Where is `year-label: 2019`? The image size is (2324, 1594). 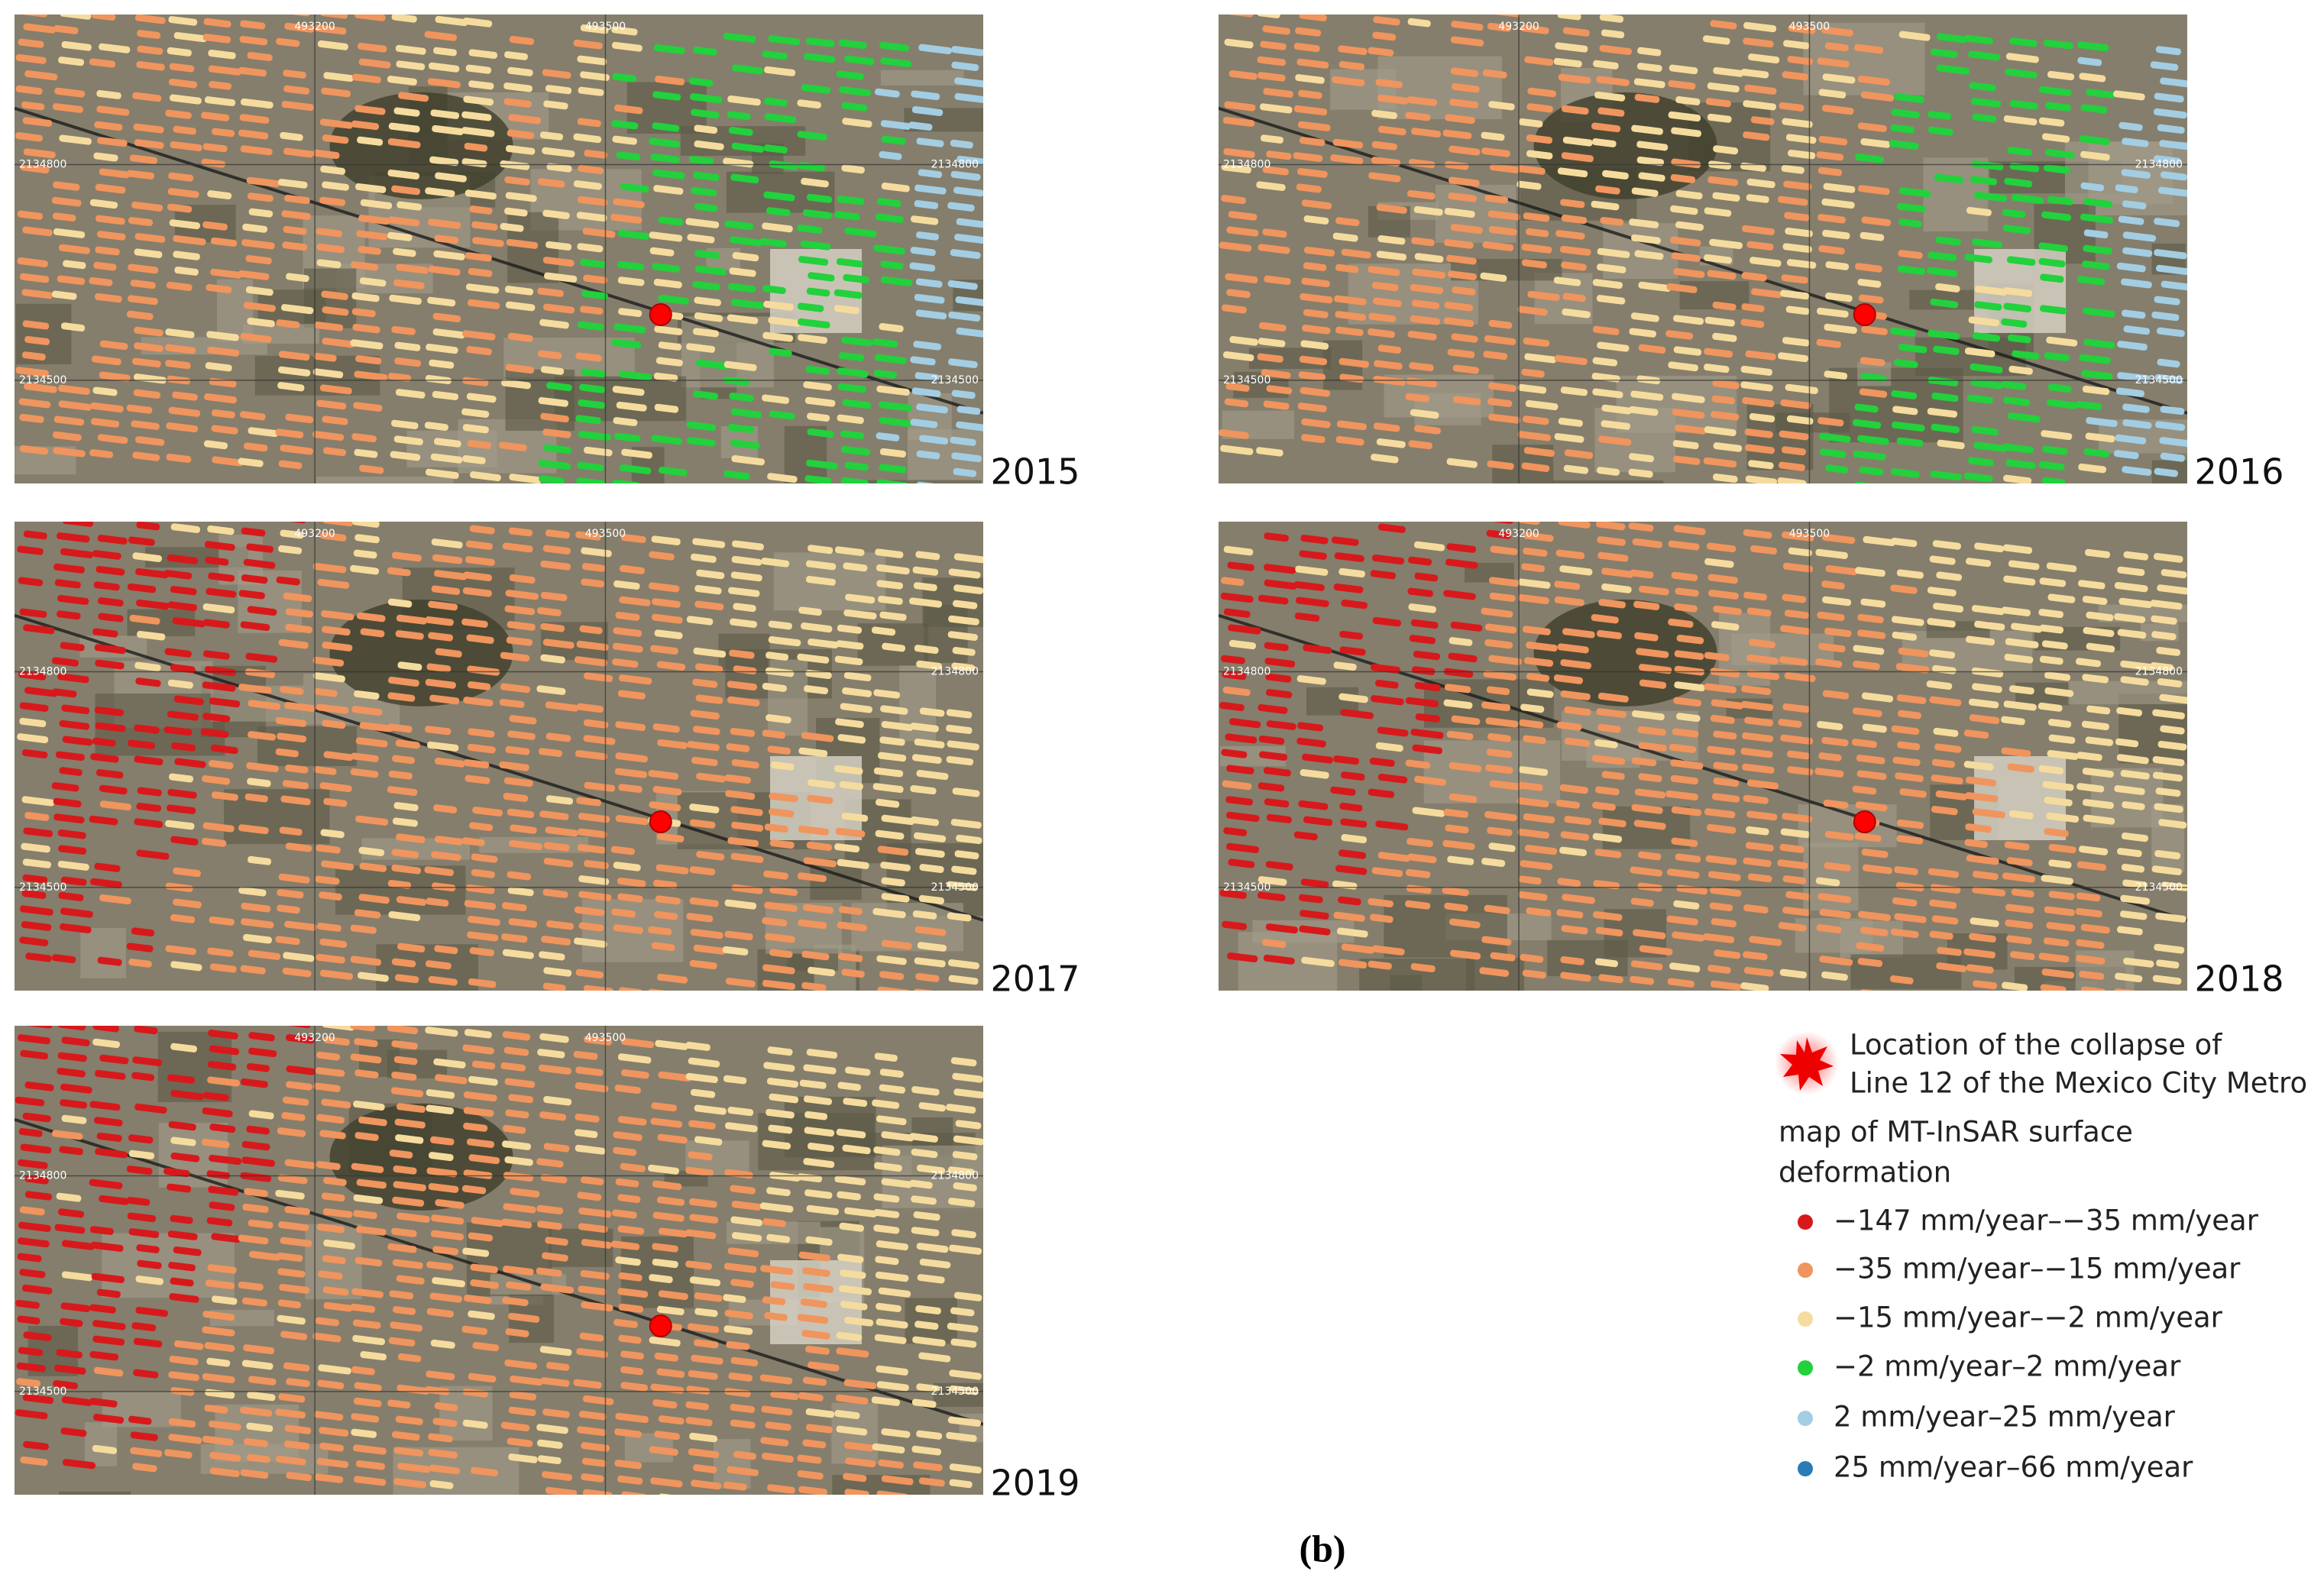
year-label: 2019 is located at coordinates (1034, 1484).